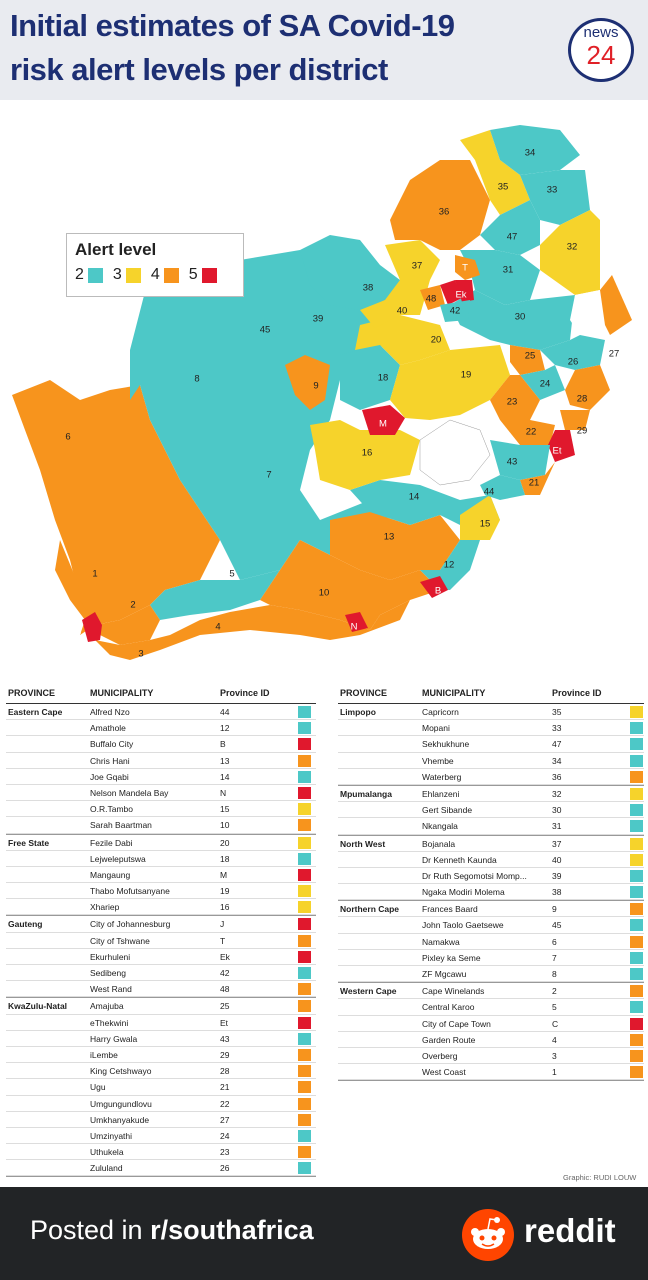  What do you see at coordinates (161, 793) in the screenshot?
I see `table-row: Nelson Mandela Bay N` at bounding box center [161, 793].